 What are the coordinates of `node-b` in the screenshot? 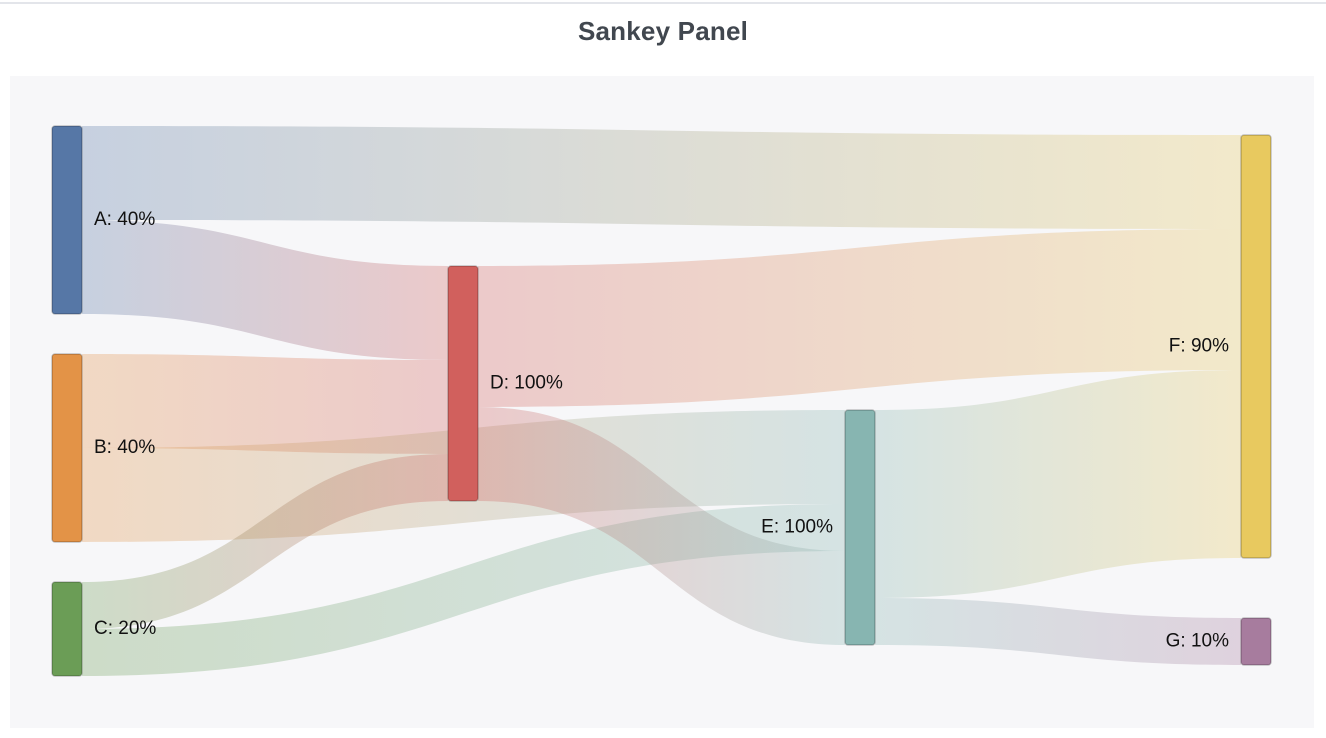 It's located at (67, 448).